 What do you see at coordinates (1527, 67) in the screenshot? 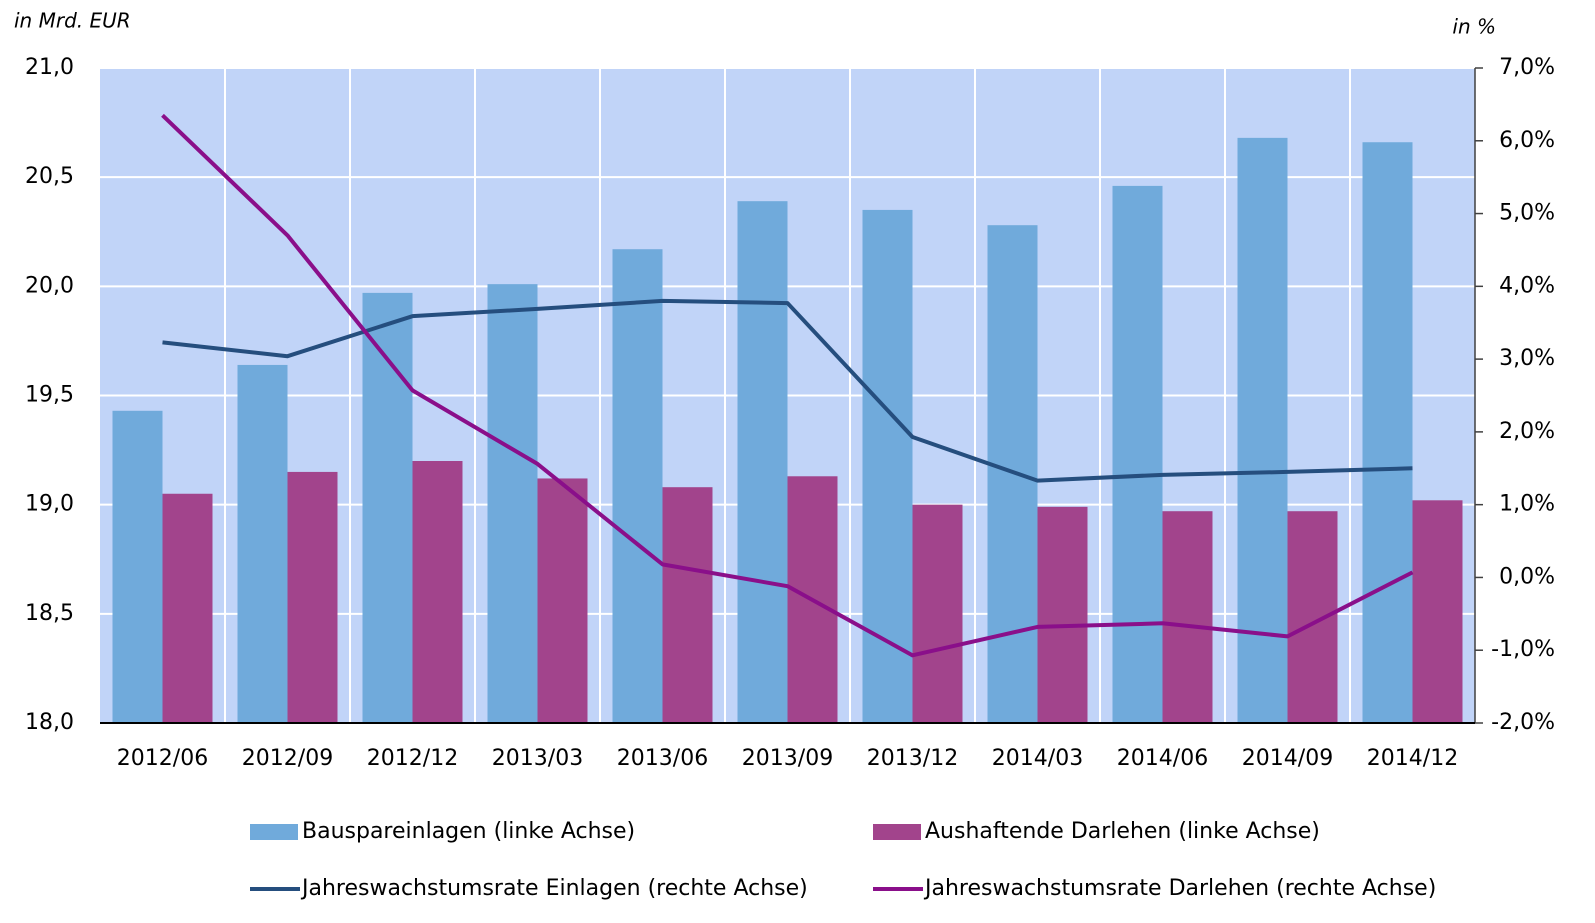
I see `y2-tick-label: 7,0%` at bounding box center [1527, 67].